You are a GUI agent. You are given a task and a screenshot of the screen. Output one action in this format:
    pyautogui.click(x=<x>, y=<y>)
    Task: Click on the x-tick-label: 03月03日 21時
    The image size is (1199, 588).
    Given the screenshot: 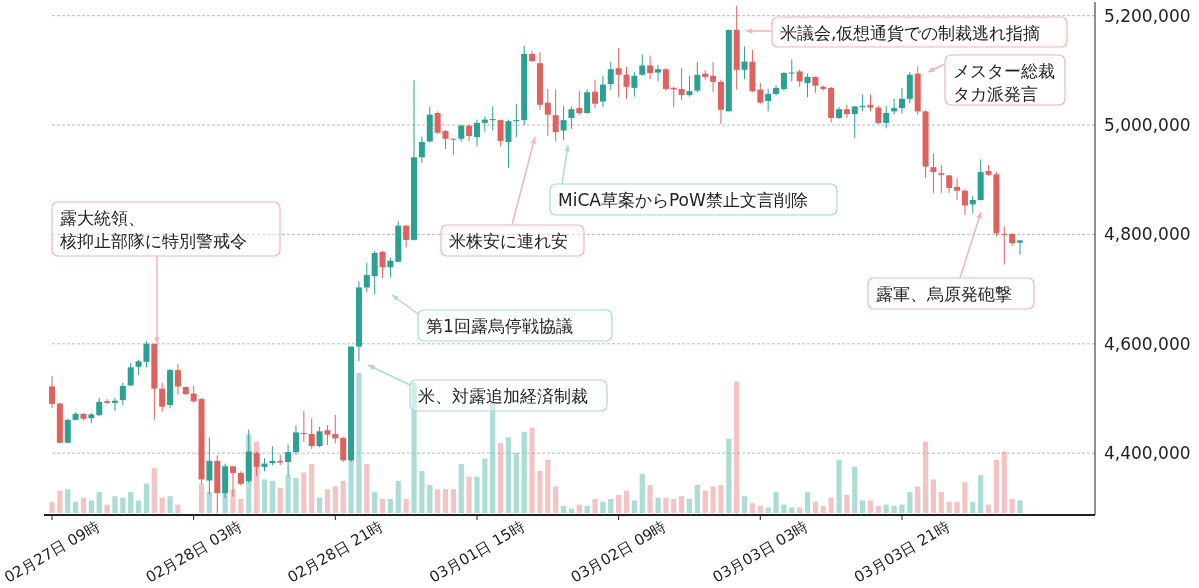 What is the action you would take?
    pyautogui.click(x=902, y=552)
    